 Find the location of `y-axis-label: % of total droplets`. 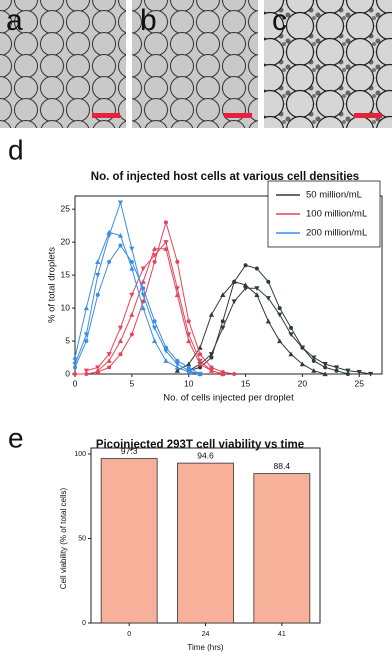

y-axis-label: % of total droplets is located at coordinates (52, 285).